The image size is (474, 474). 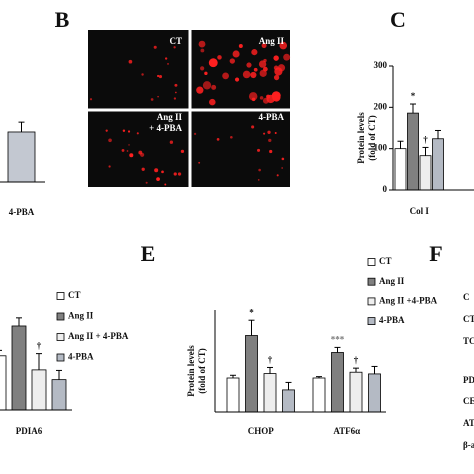 What do you see at coordinates (381, 148) in the screenshot?
I see `y-tick-label: 100` at bounding box center [381, 148].